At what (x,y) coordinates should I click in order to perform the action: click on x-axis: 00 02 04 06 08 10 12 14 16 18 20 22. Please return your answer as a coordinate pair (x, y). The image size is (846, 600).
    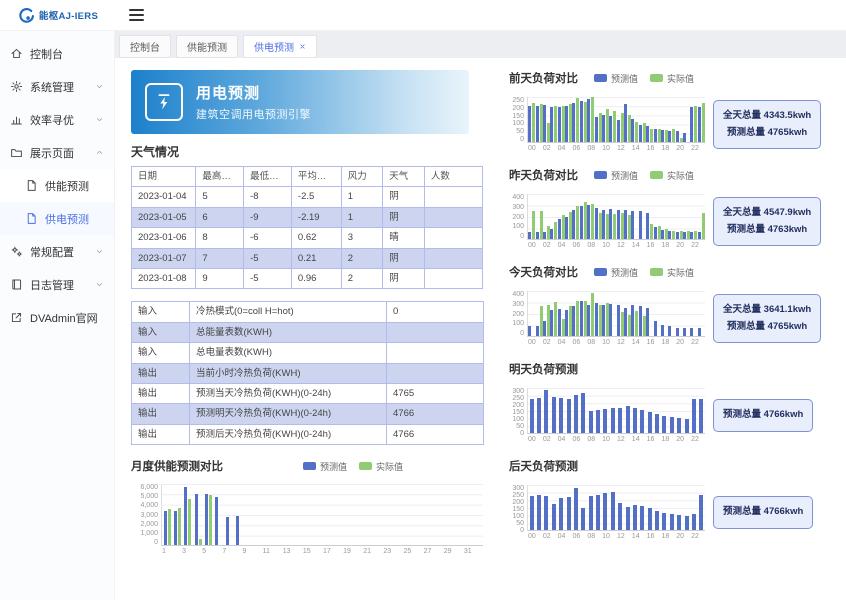
    Looking at the image, I should click on (613, 439).